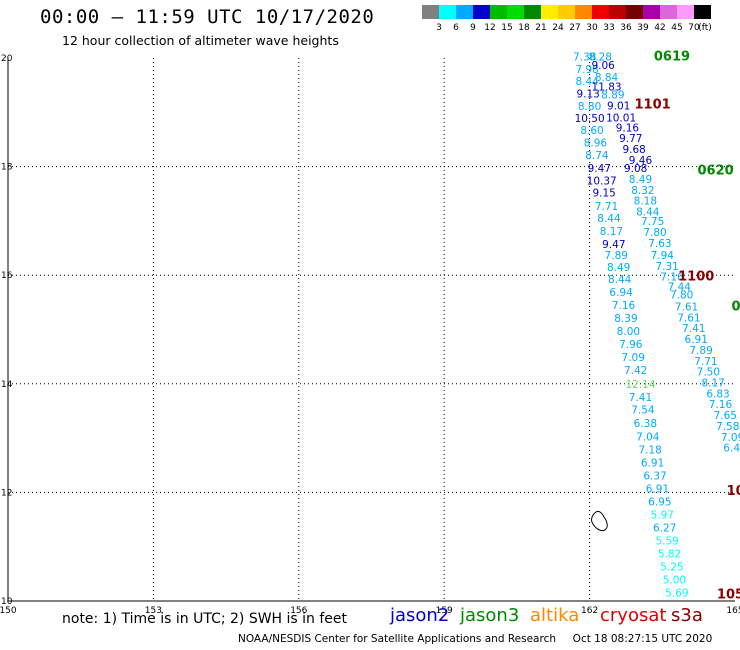  What do you see at coordinates (7, 602) in the screenshot?
I see `y-tick-label: 10` at bounding box center [7, 602].